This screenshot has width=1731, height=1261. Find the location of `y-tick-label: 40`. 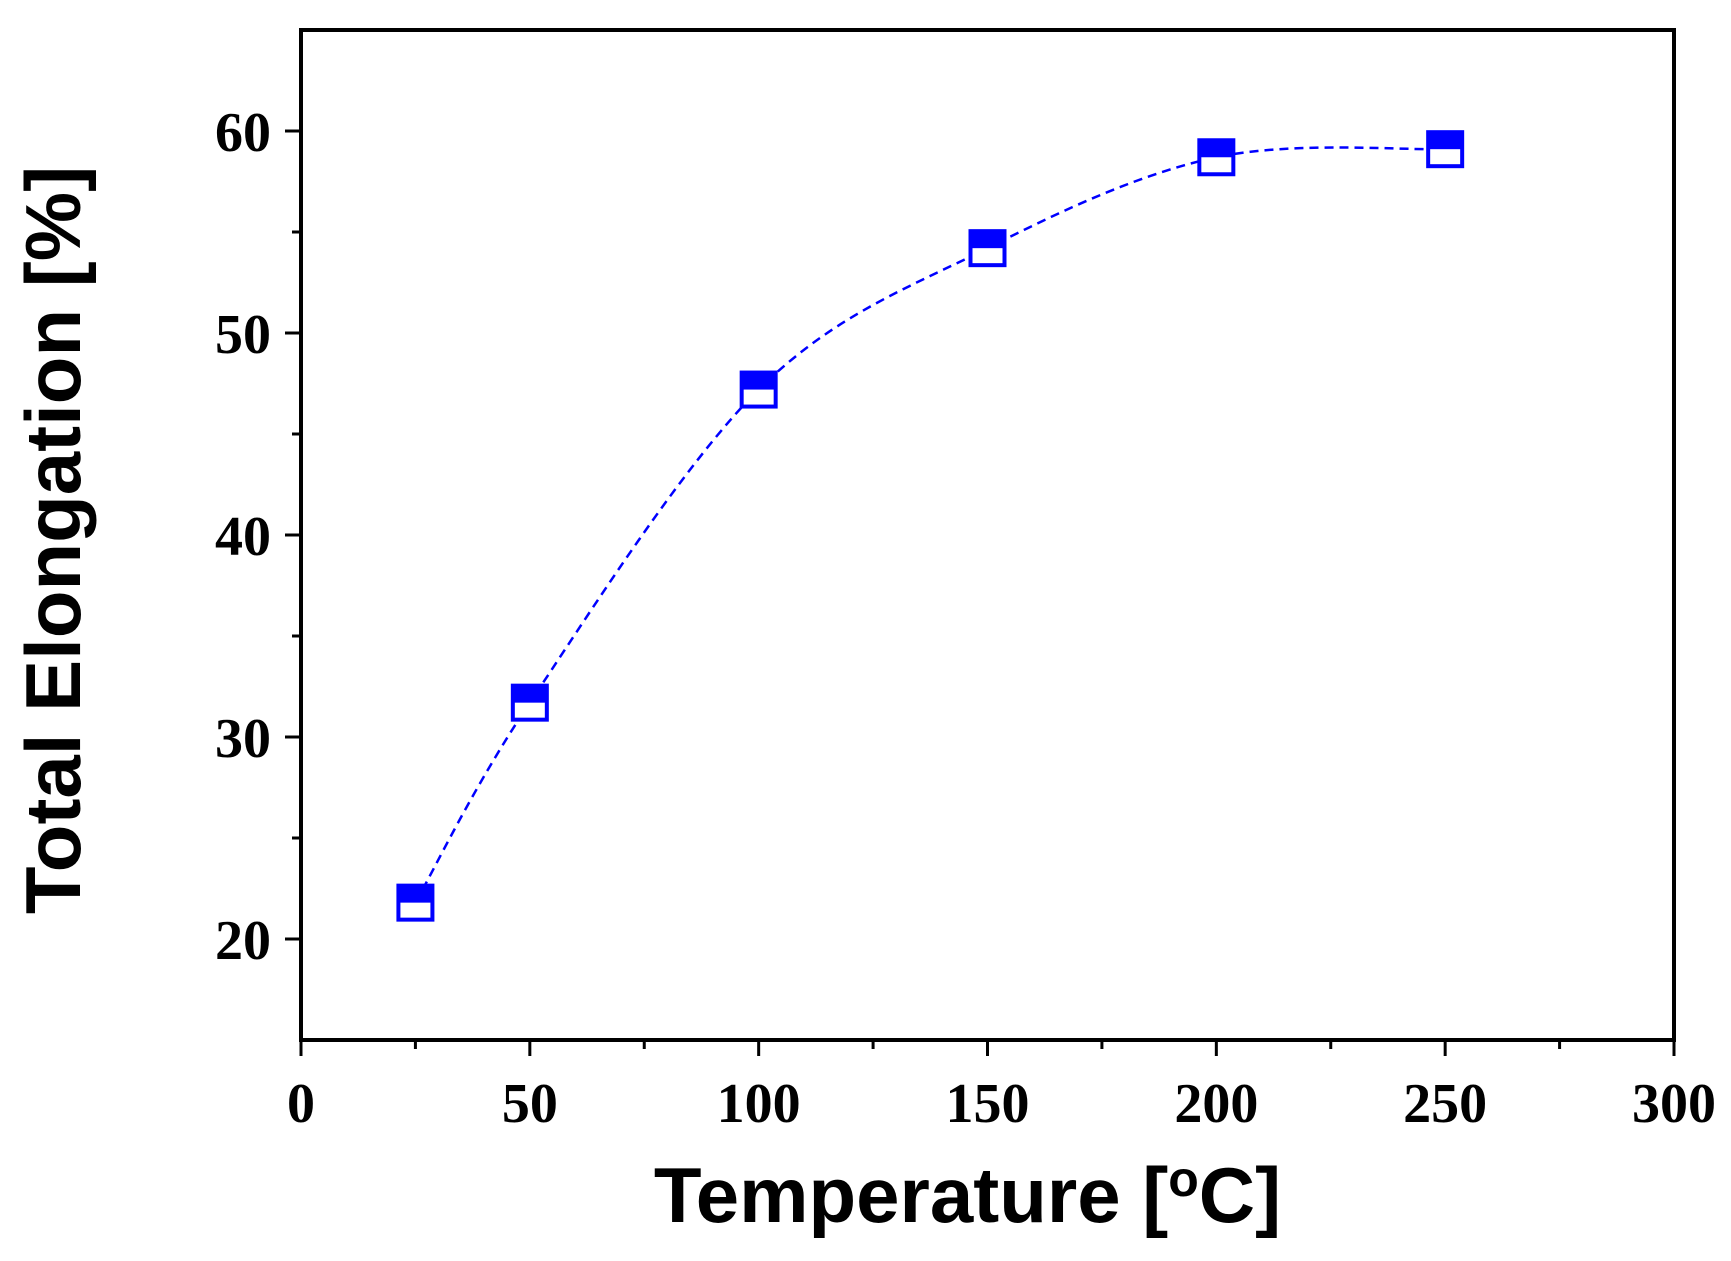

y-tick-label: 40 is located at coordinates (243, 537).